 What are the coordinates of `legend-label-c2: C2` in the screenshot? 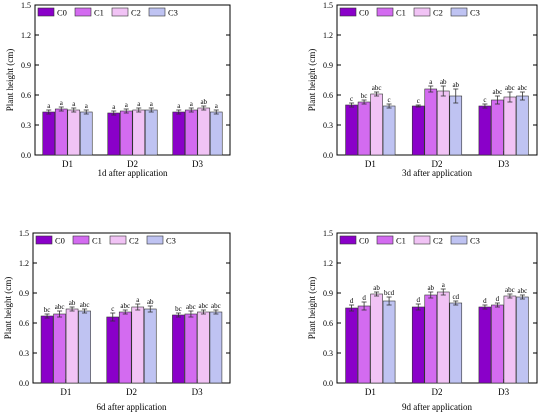 It's located at (438, 13).